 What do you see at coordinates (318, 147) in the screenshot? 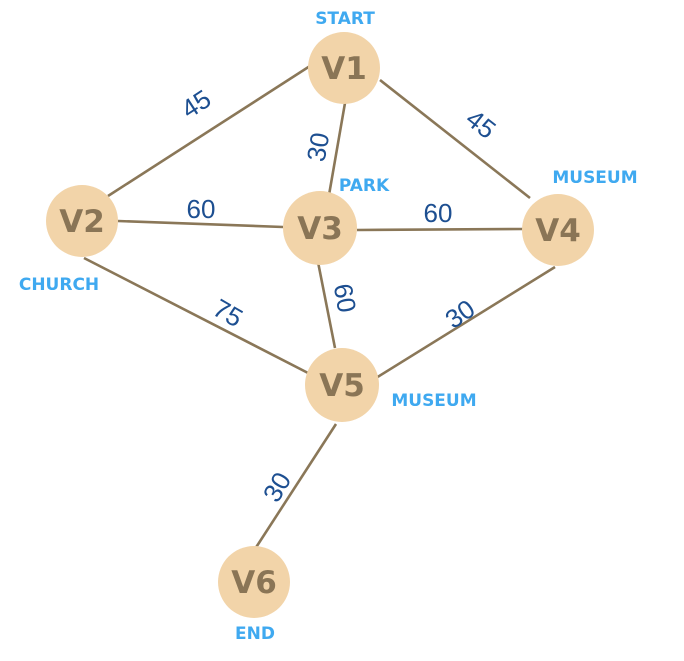
I see `weight-v1-v3: 30` at bounding box center [318, 147].